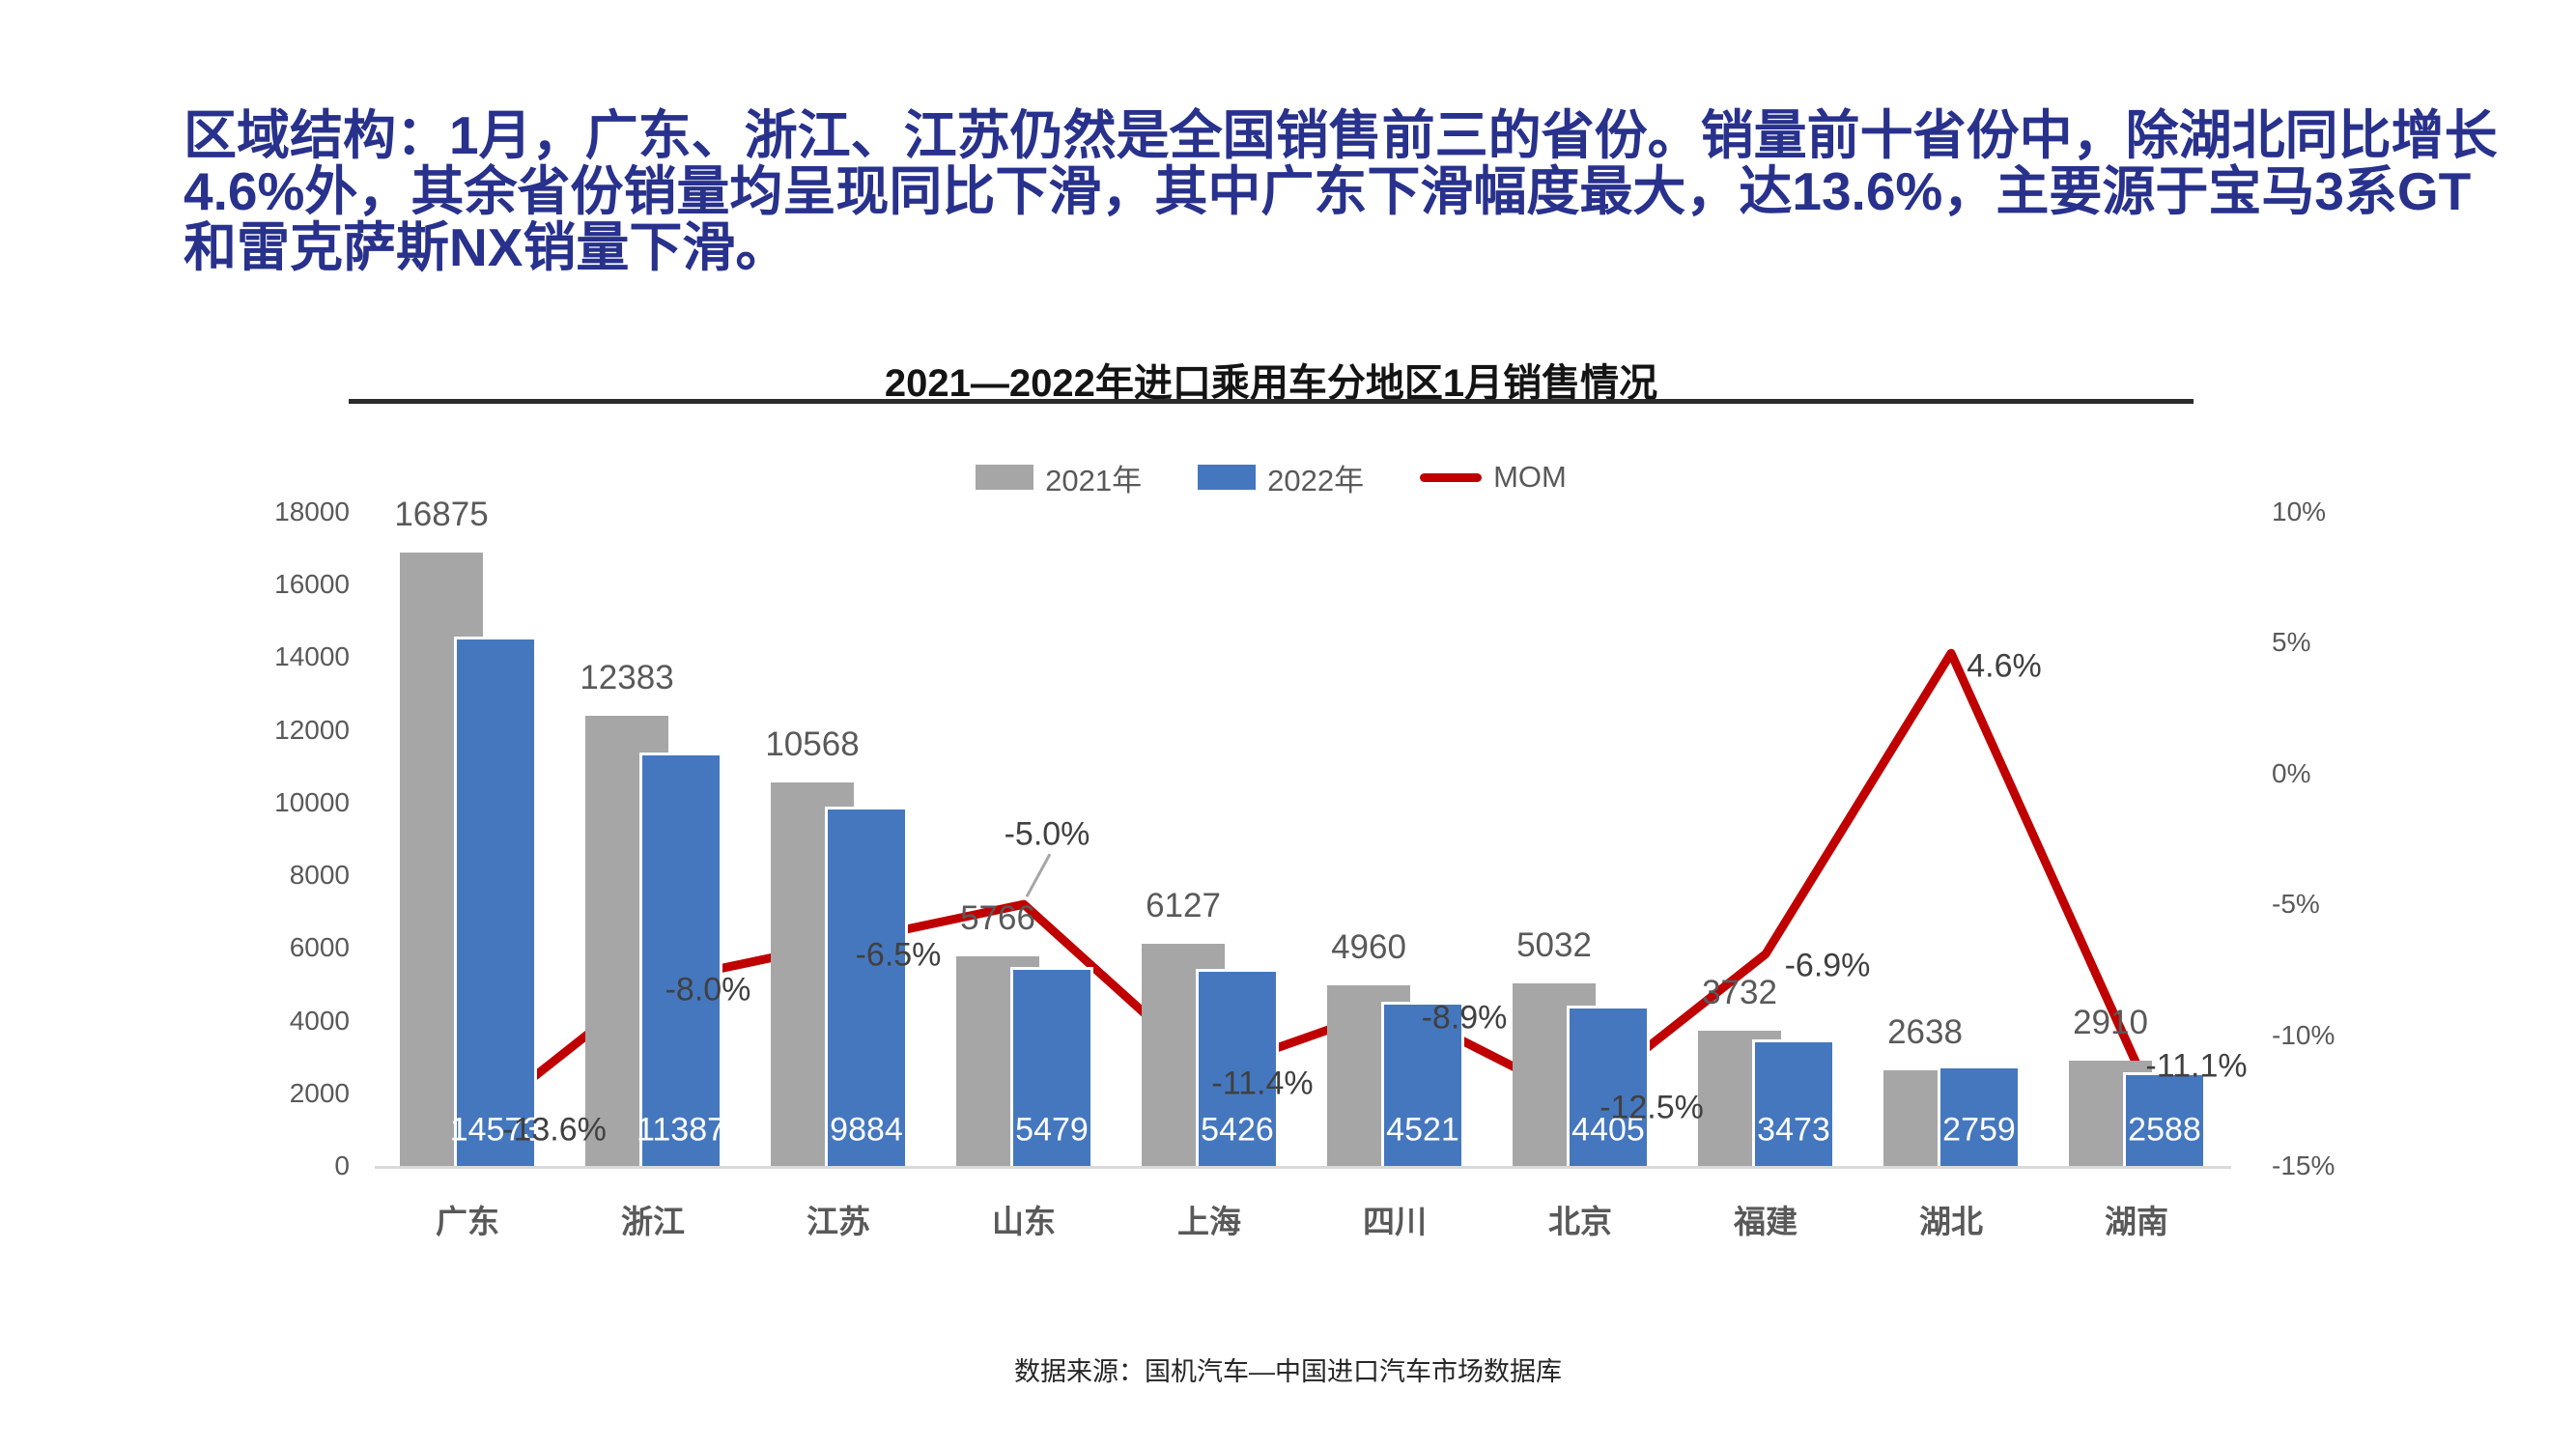 The image size is (2576, 1449). Describe the element at coordinates (312, 511) in the screenshot. I see `y-axis-left-tick: 18000` at that location.